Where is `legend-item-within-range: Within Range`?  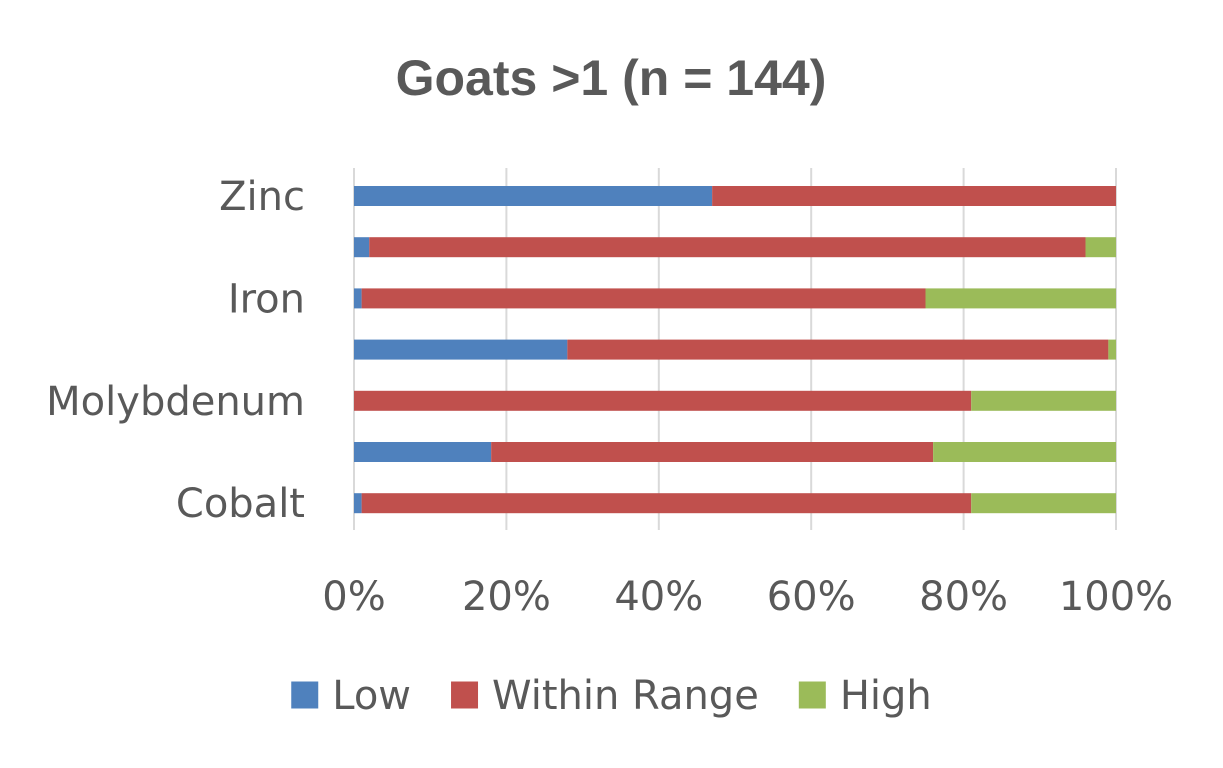
legend-item-within-range: Within Range is located at coordinates (605, 696).